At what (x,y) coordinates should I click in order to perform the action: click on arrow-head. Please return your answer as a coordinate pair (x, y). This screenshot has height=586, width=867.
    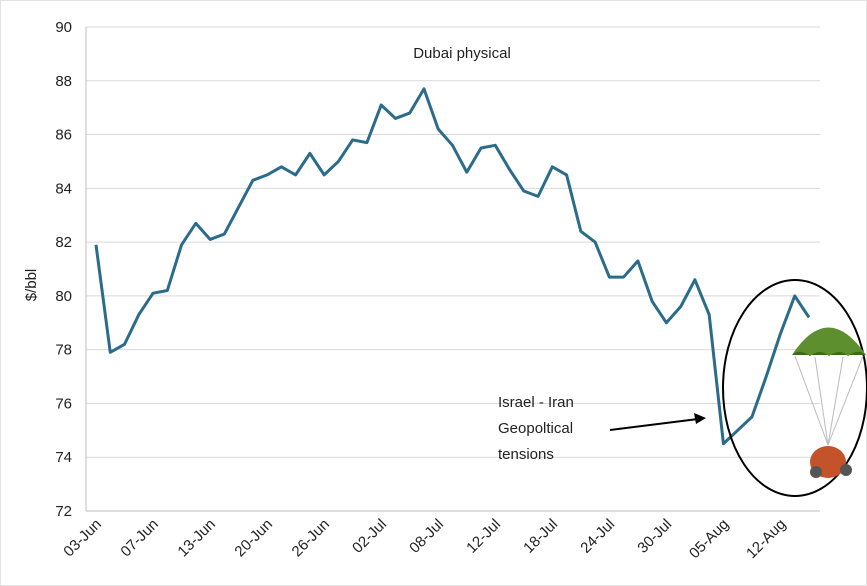
    Looking at the image, I should click on (700, 418).